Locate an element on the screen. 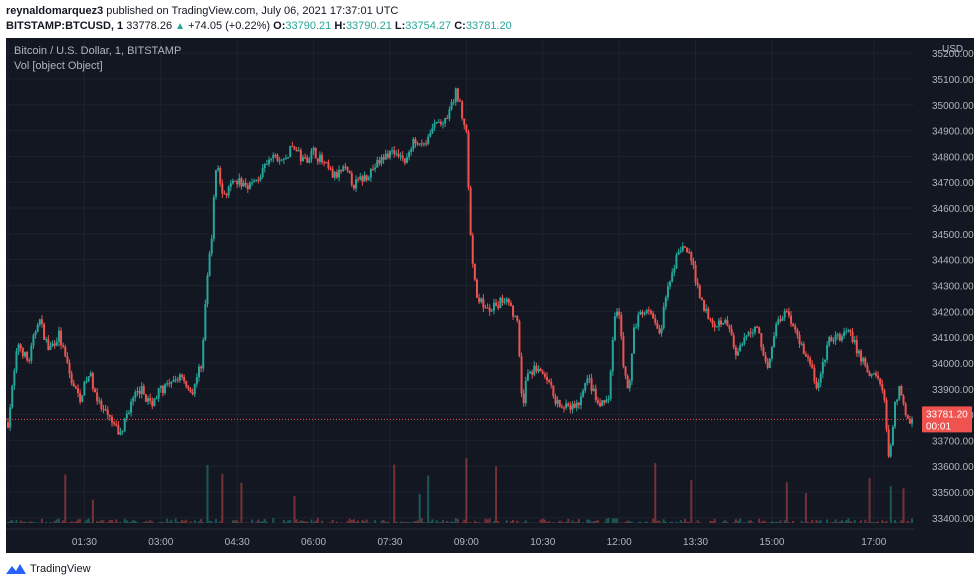  footer: TradingView is located at coordinates (48, 569).